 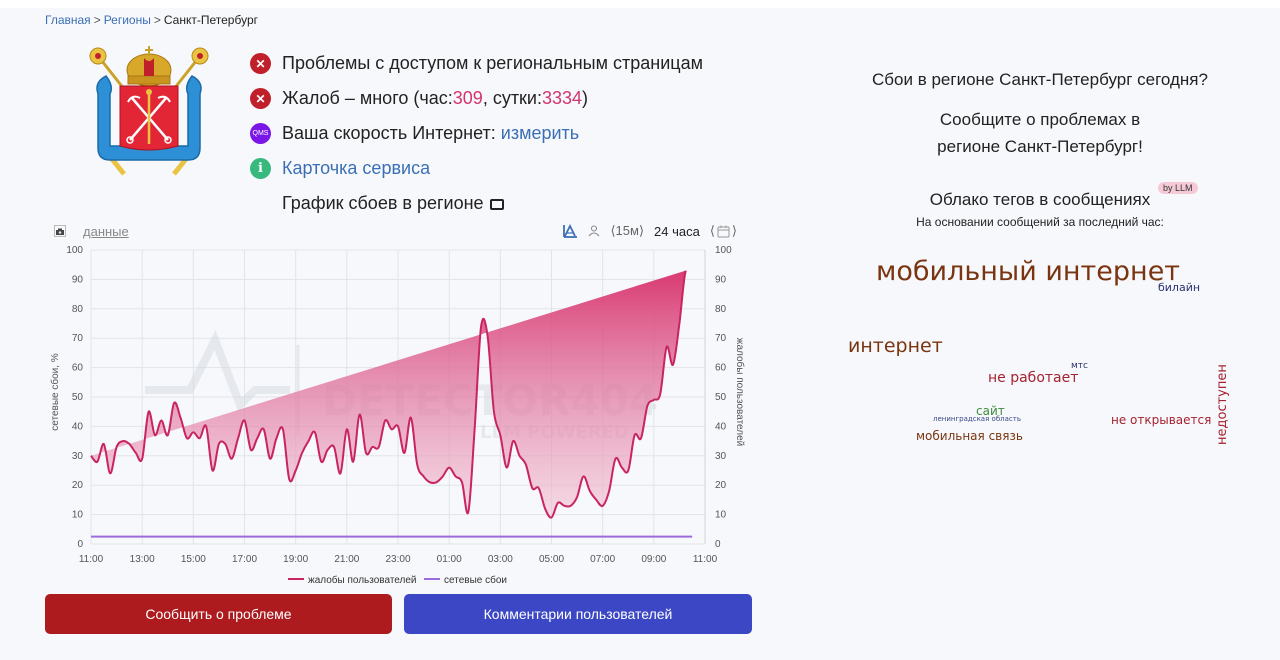 What do you see at coordinates (260, 168) in the screenshot?
I see `info-icon: i` at bounding box center [260, 168].